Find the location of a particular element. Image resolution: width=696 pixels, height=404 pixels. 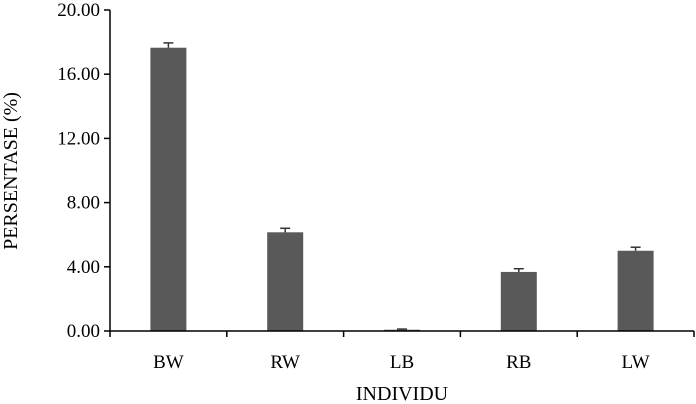

x-tick-label: RW is located at coordinates (285, 362).